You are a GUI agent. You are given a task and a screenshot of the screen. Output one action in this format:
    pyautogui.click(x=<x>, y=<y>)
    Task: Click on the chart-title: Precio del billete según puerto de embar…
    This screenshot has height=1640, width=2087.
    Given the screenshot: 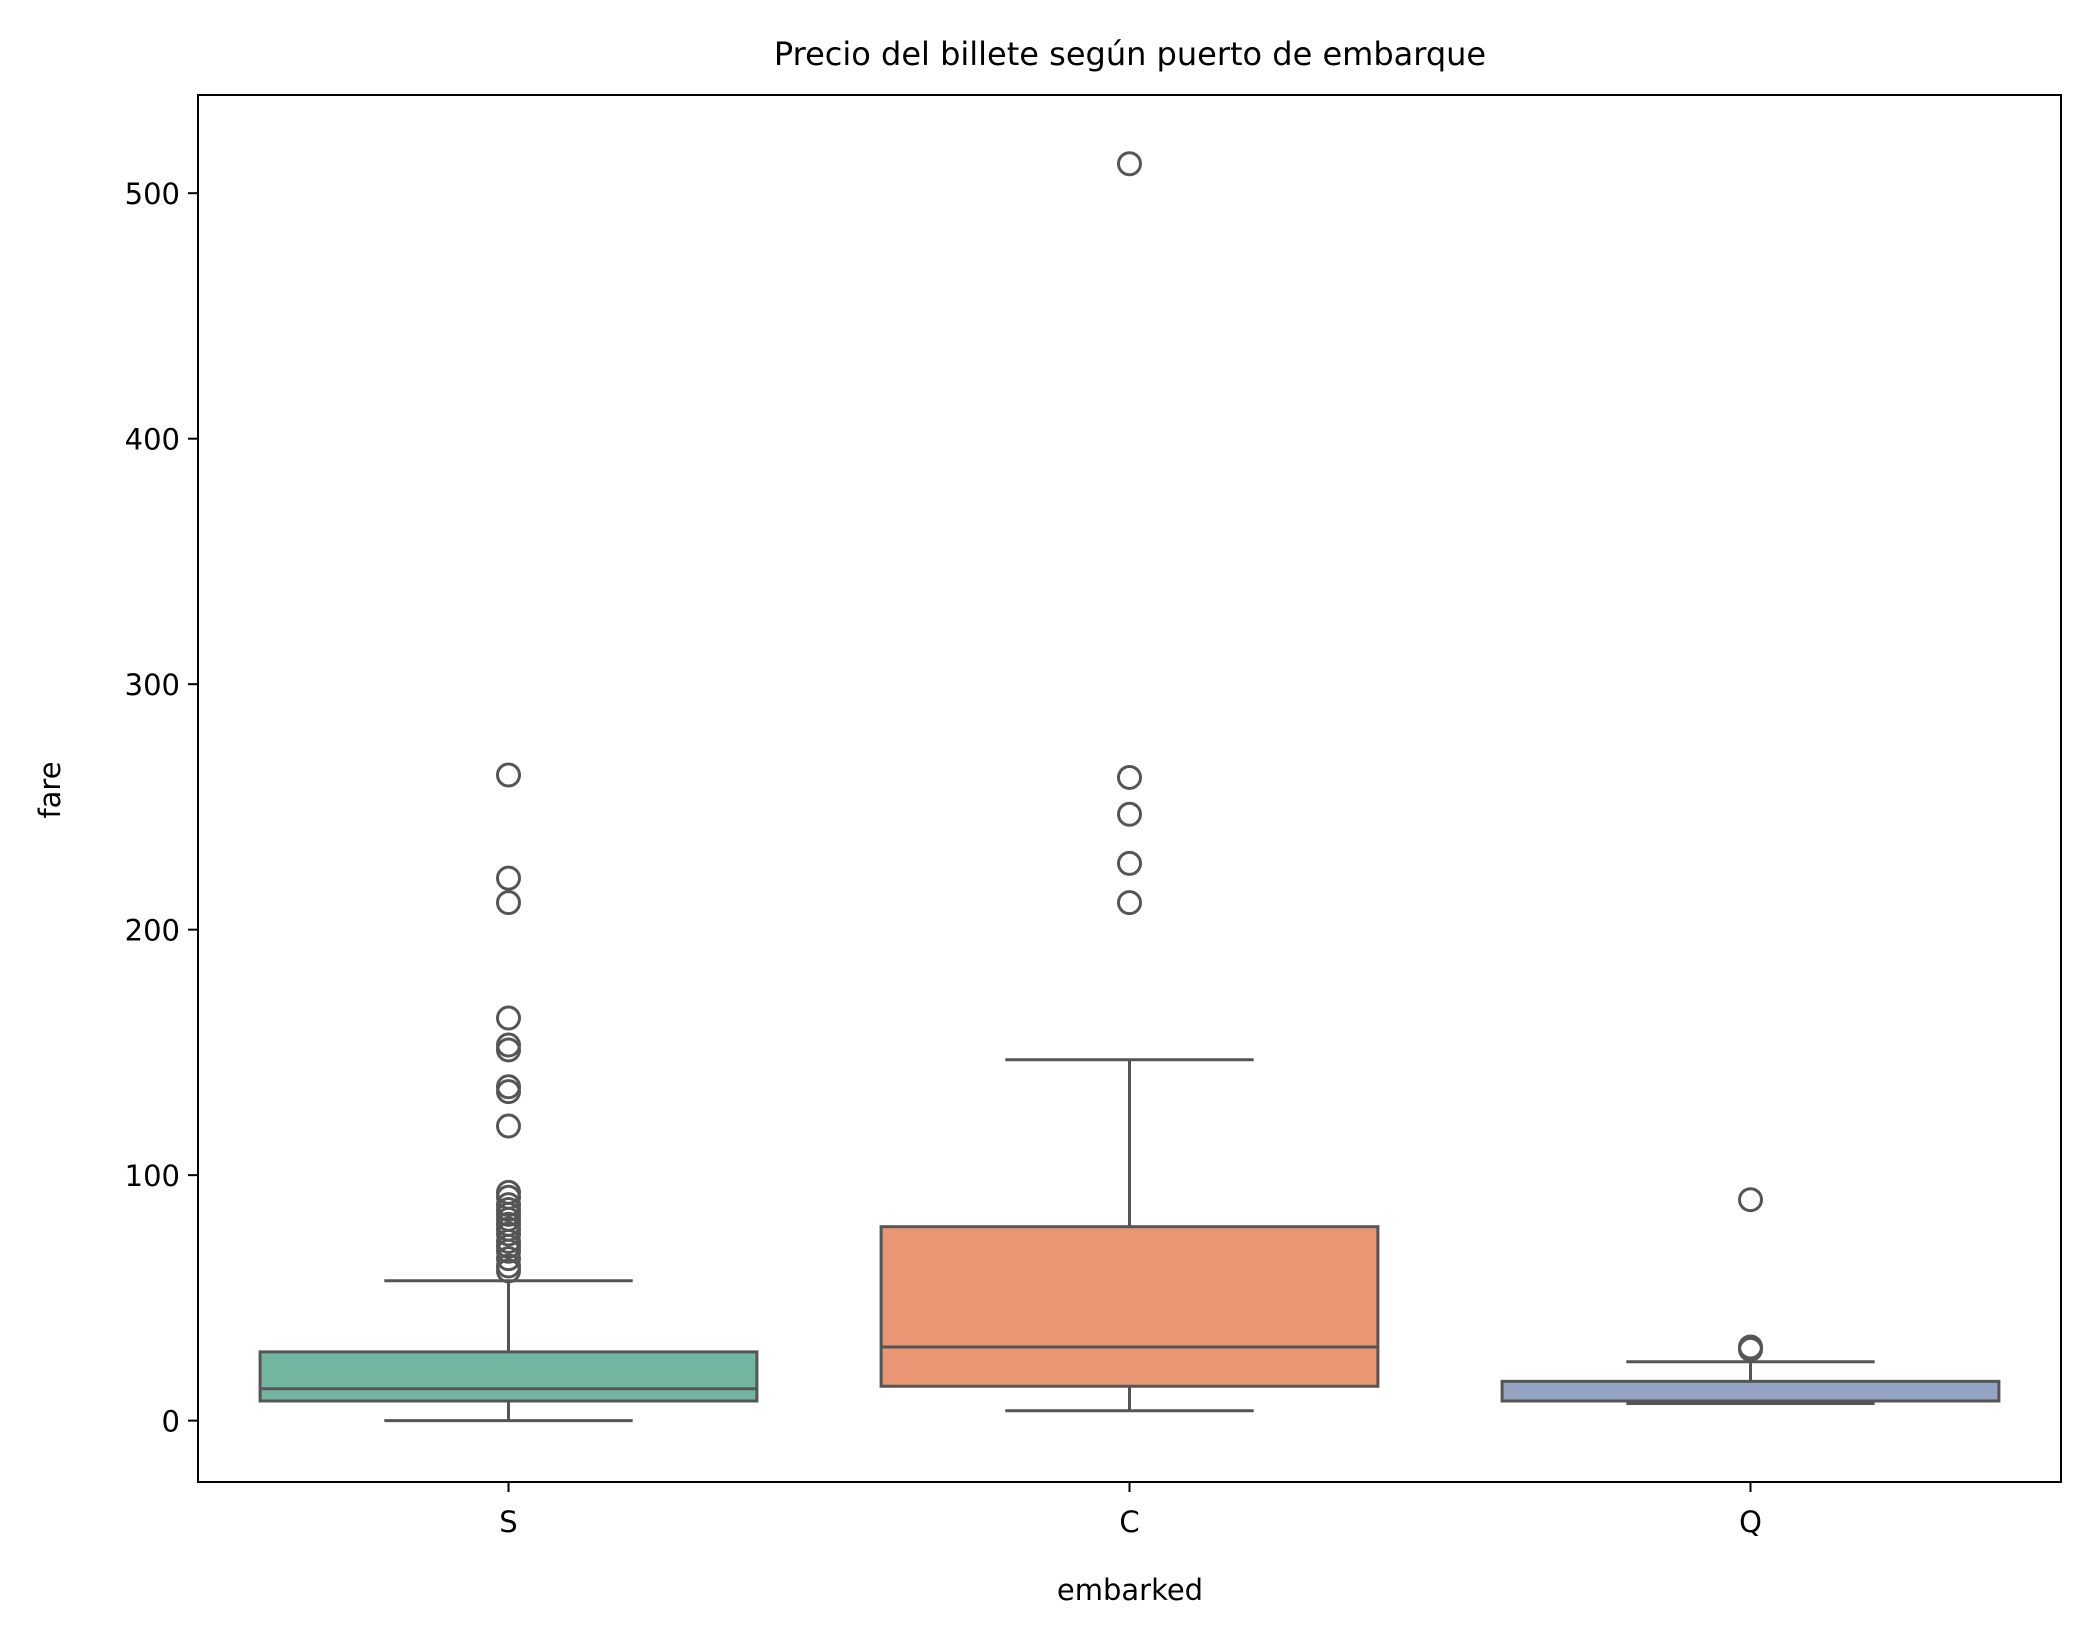 What is the action you would take?
    pyautogui.click(x=1130, y=54)
    